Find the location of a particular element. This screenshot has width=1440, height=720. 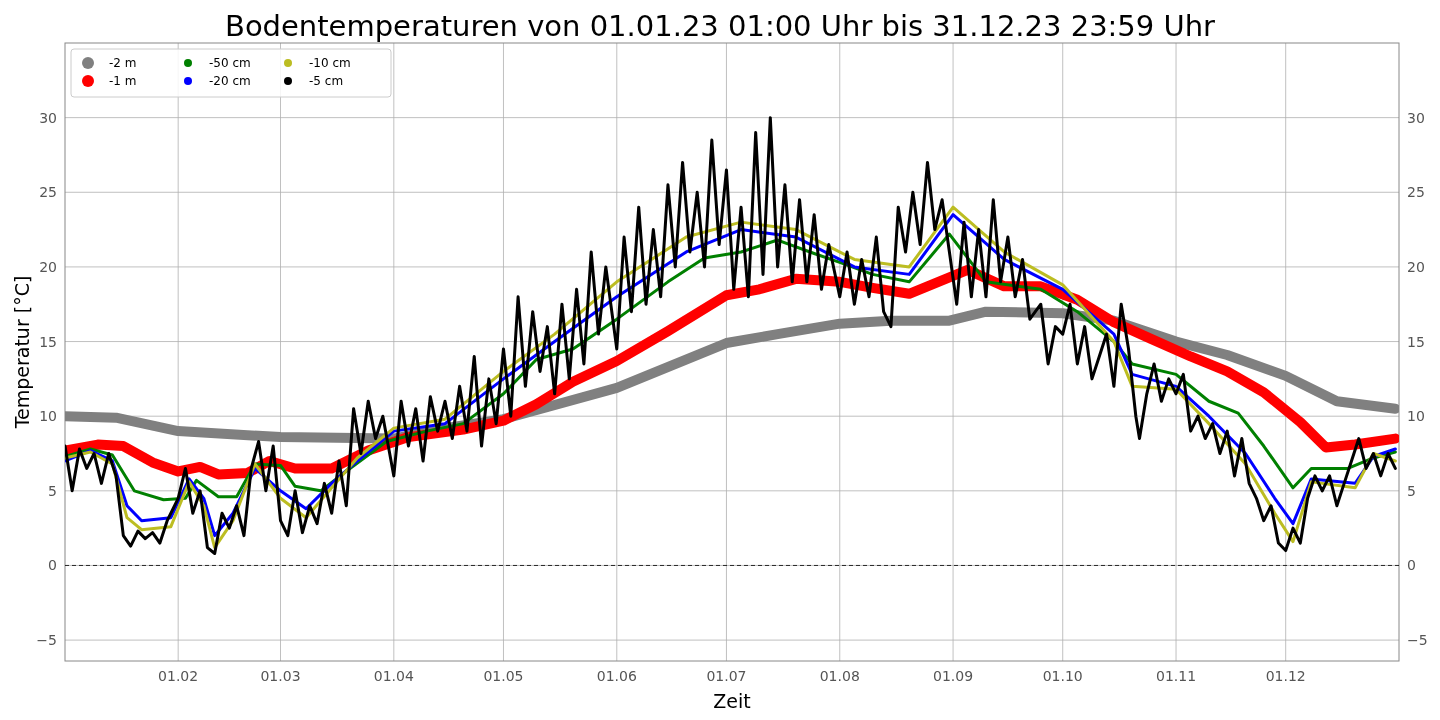

x-tick-label: 01.10 is located at coordinates (1062, 676).